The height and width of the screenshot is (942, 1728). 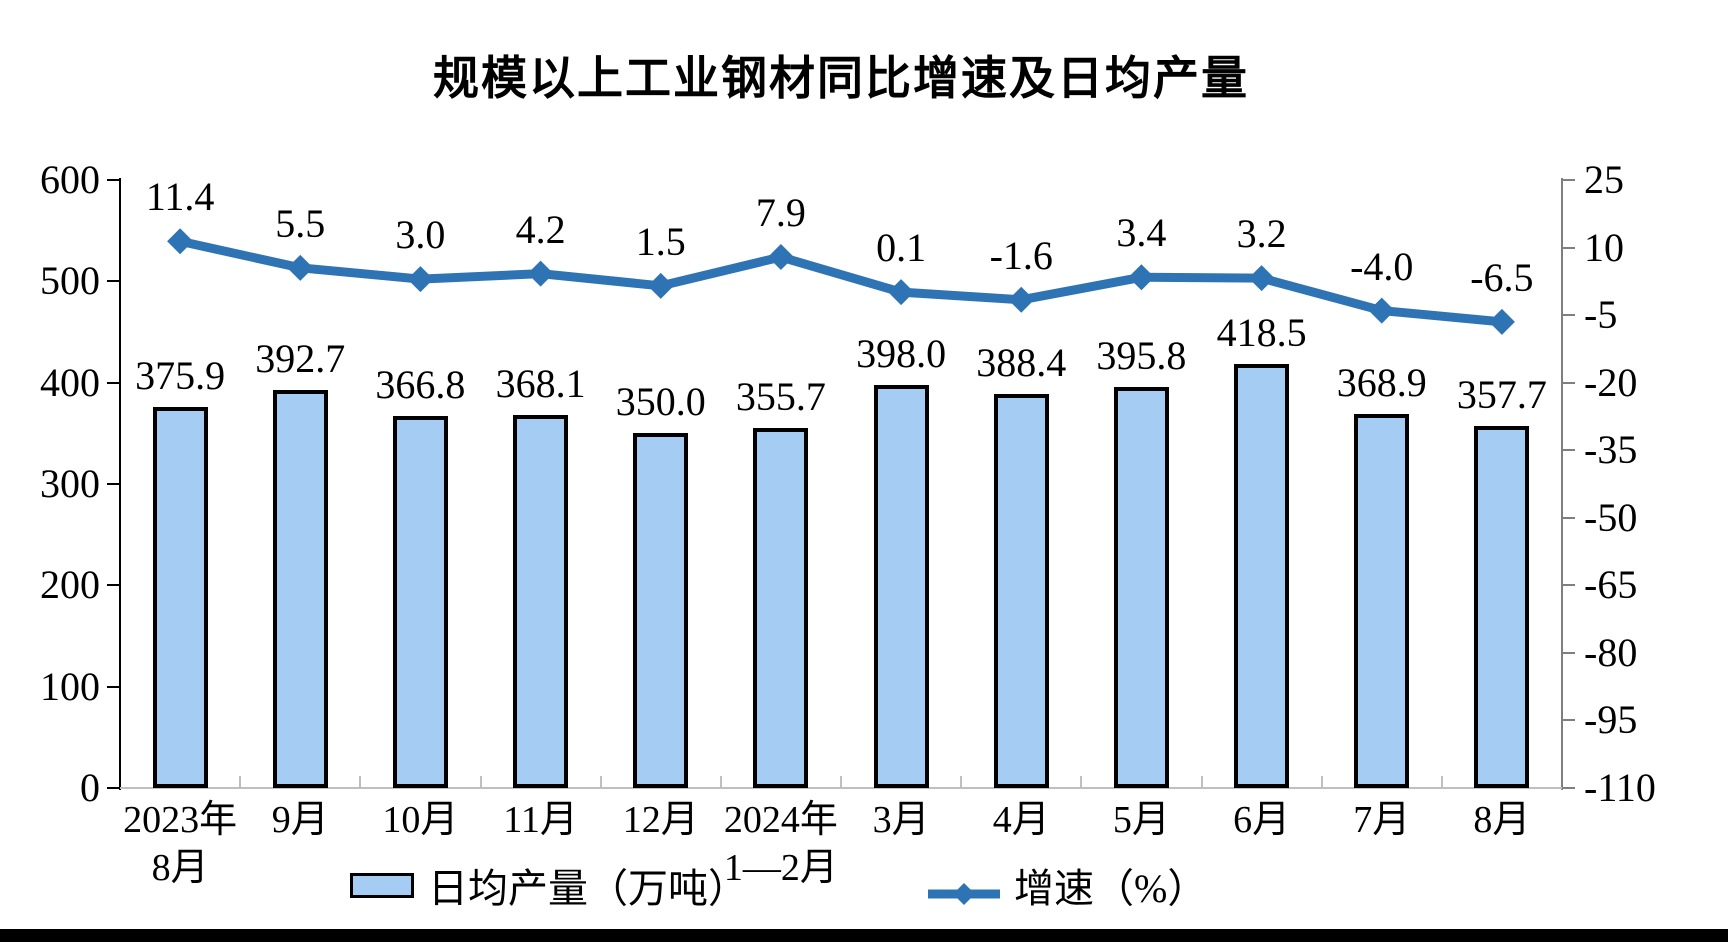 What do you see at coordinates (70, 483) in the screenshot?
I see `left-axis-tick-label: 300` at bounding box center [70, 483].